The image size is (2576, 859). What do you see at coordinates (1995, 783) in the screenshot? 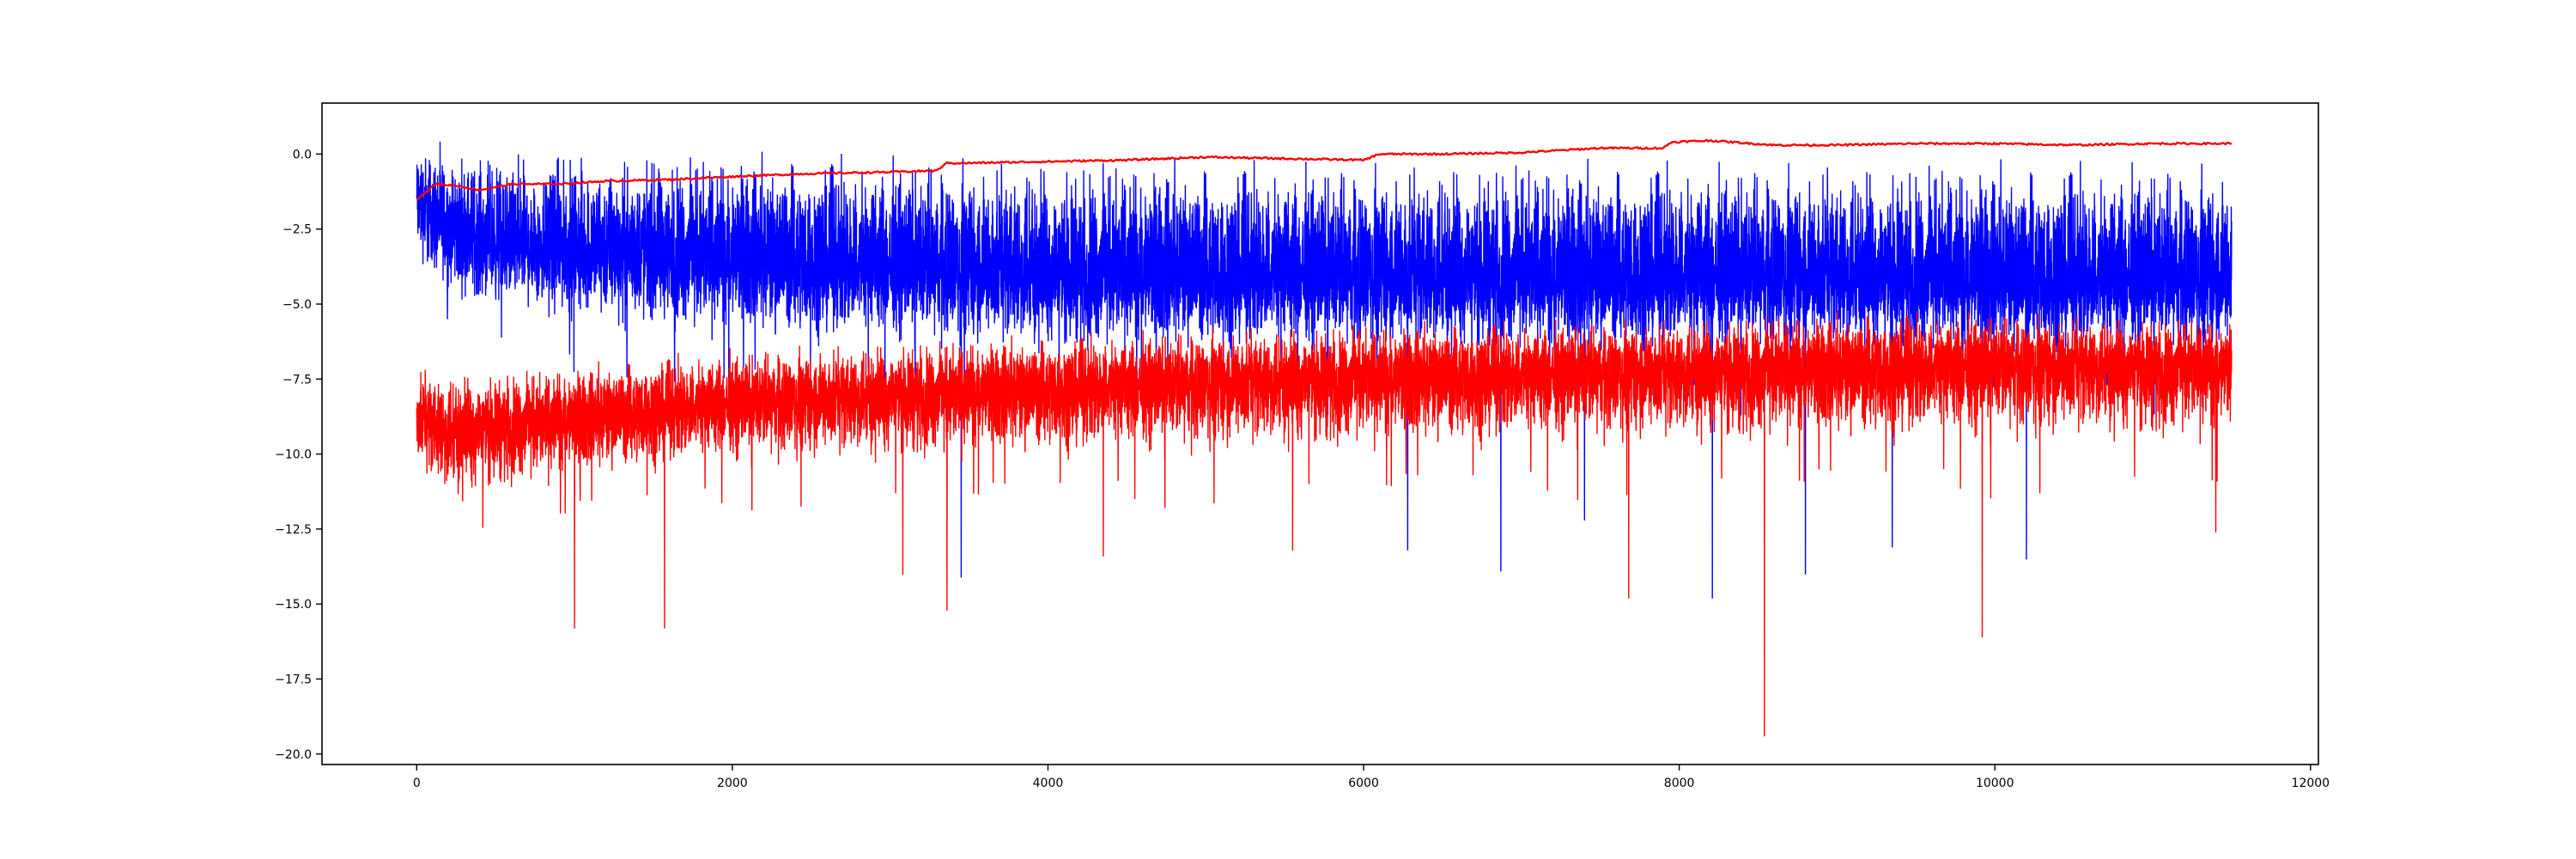
I see `x-tick-label: 10000` at bounding box center [1995, 783].